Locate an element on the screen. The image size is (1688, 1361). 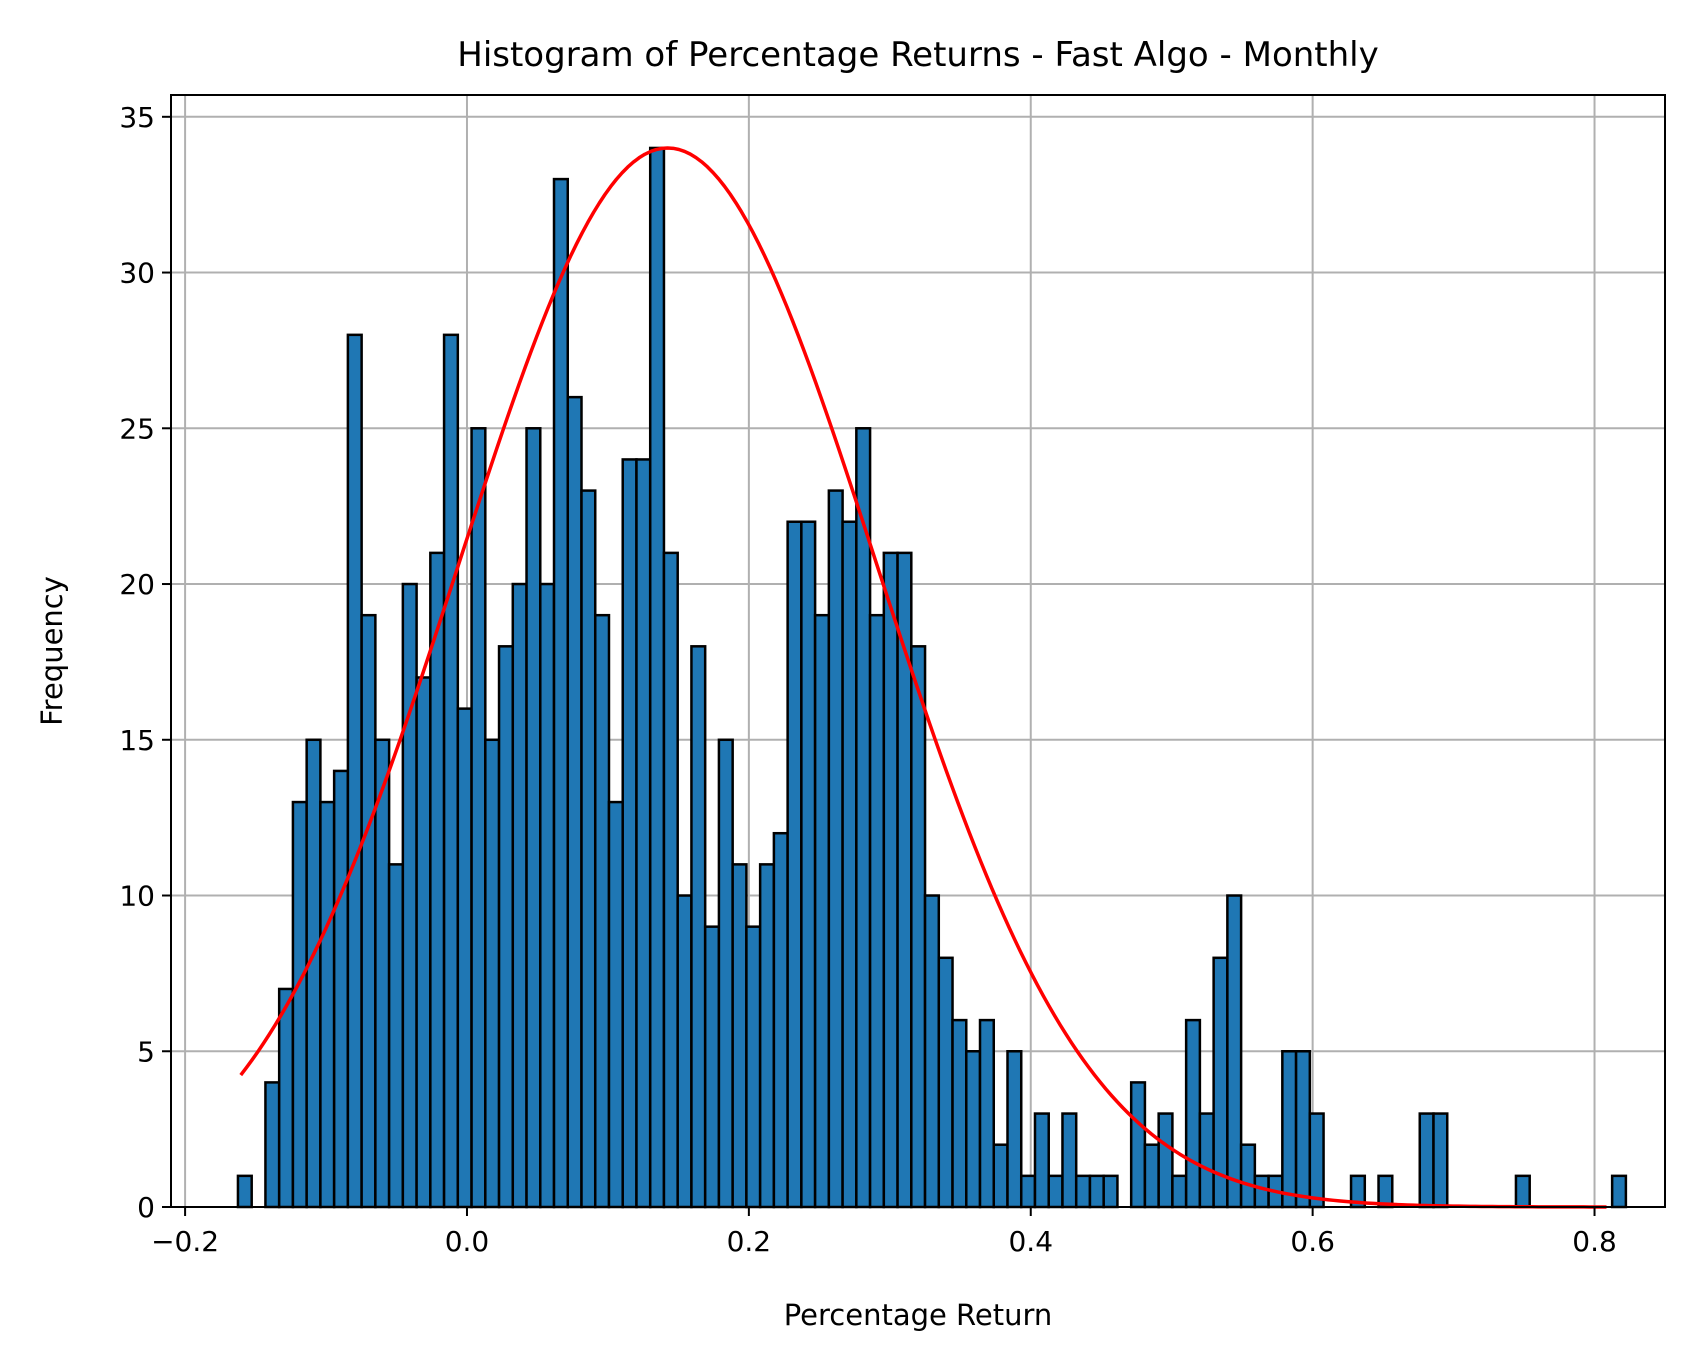
x-tick-label: 0.8 is located at coordinates (1594, 1241).